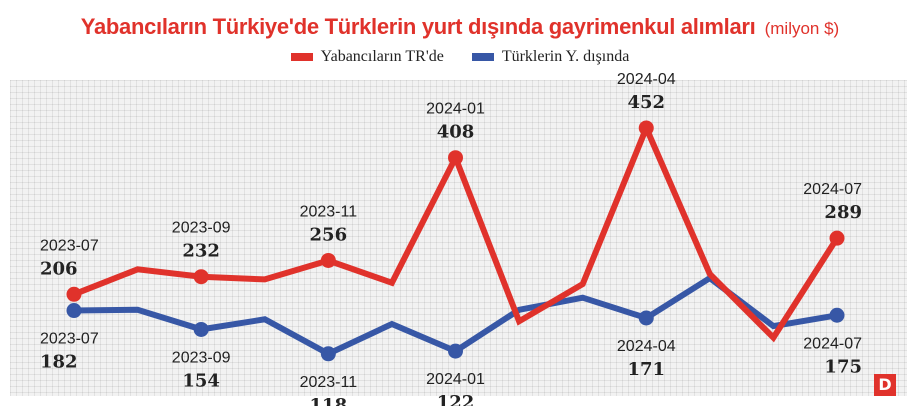 This screenshot has height=406, width=920. What do you see at coordinates (201, 380) in the screenshot?
I see `data-label-value: 154` at bounding box center [201, 380].